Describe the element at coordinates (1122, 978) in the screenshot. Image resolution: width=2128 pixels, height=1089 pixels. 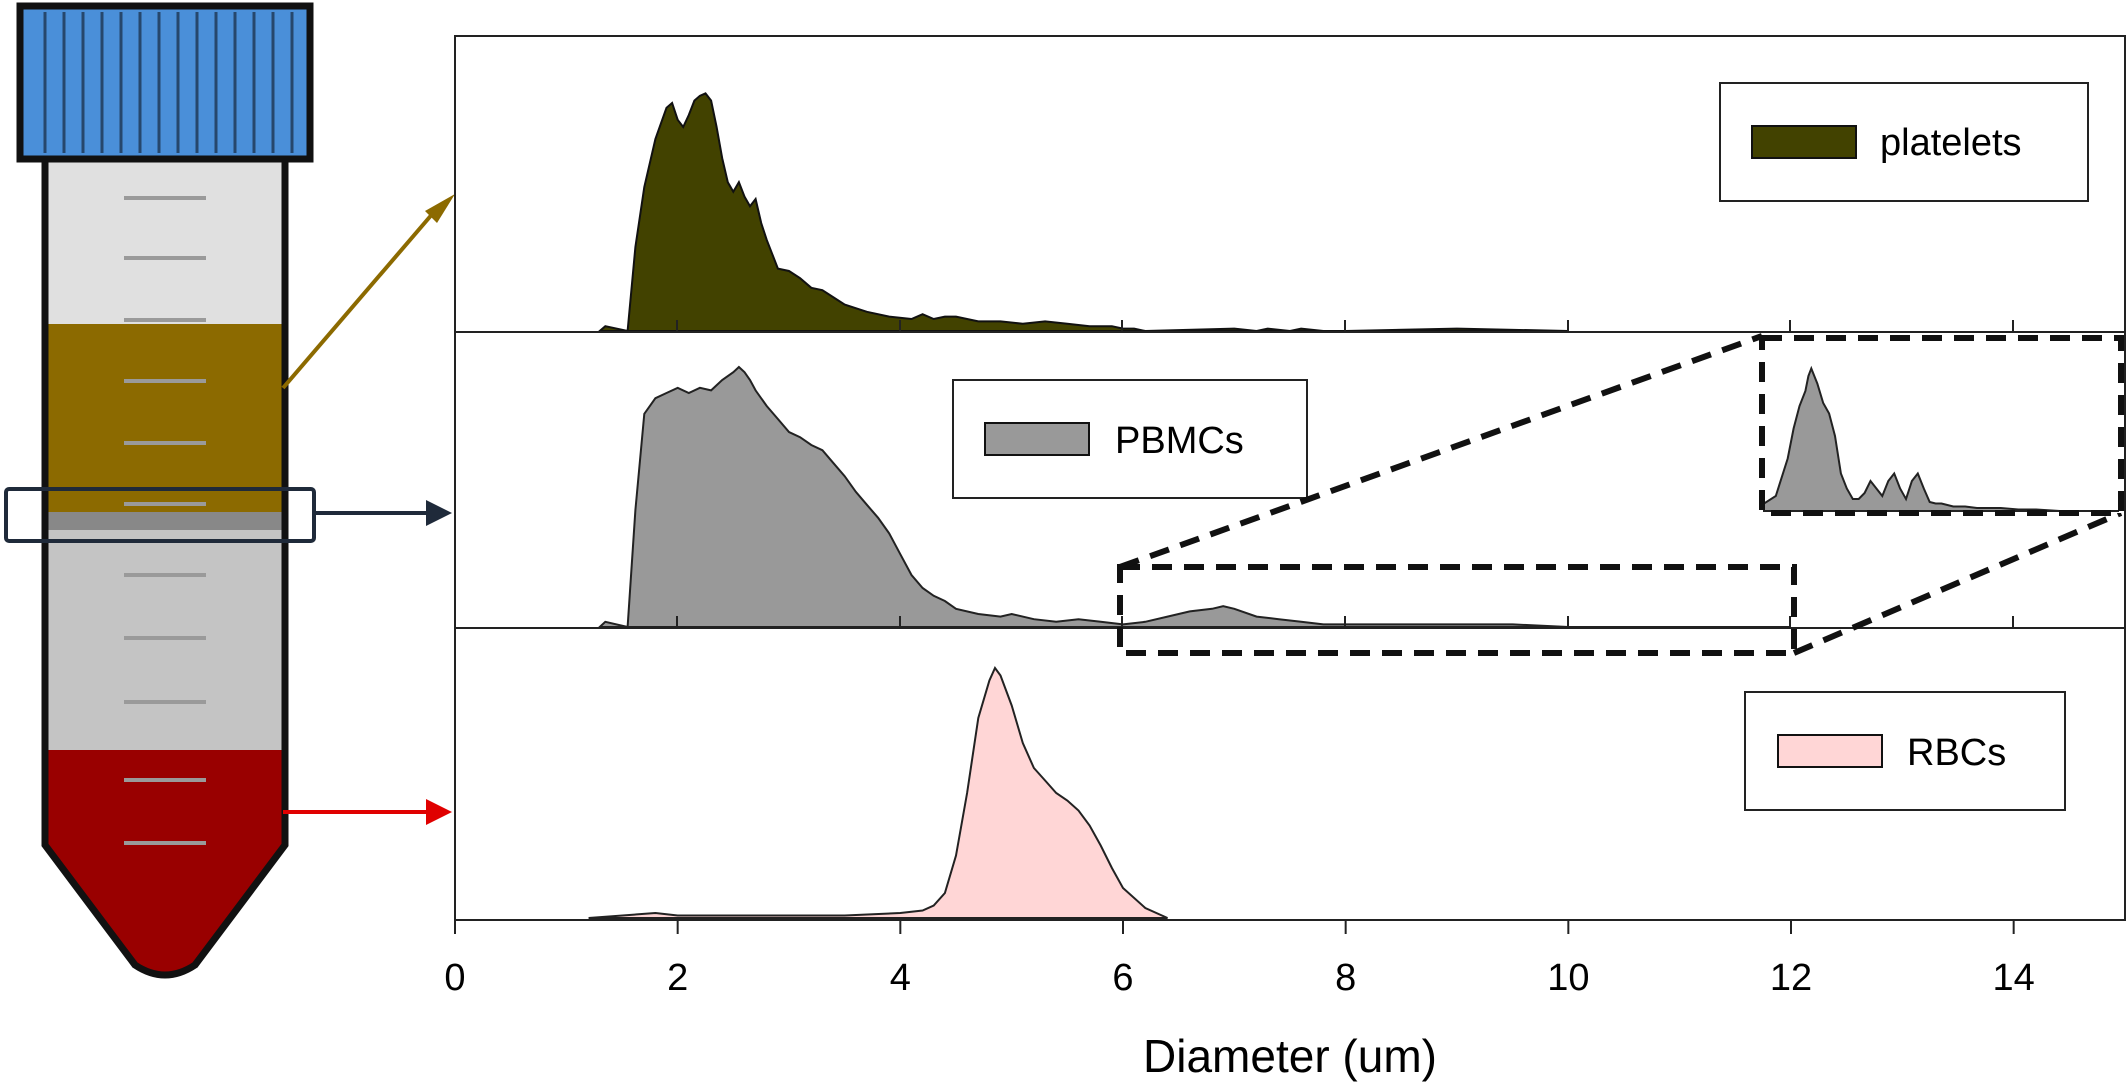
I see `x-tick-label: 6` at that location.